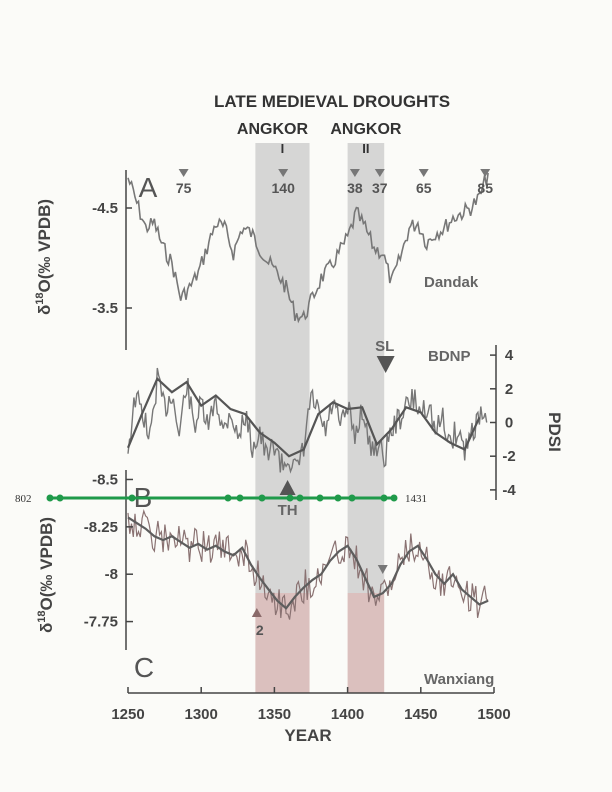  What do you see at coordinates (509, 389) in the screenshot?
I see `bdnp-y-tick-label: 2` at bounding box center [509, 389].